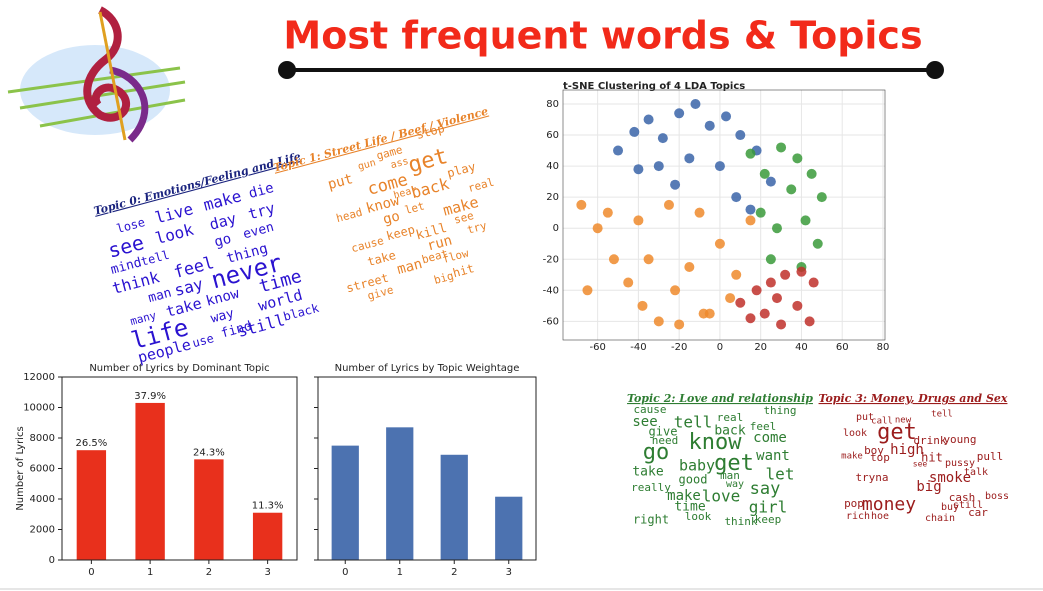  I want to click on word: young, so click(959, 439).